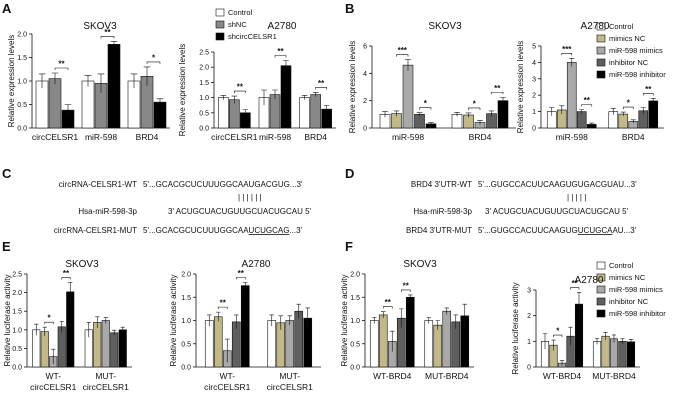  I want to click on chart-a2-ylabel: Relative expression levels, so click(182, 90).